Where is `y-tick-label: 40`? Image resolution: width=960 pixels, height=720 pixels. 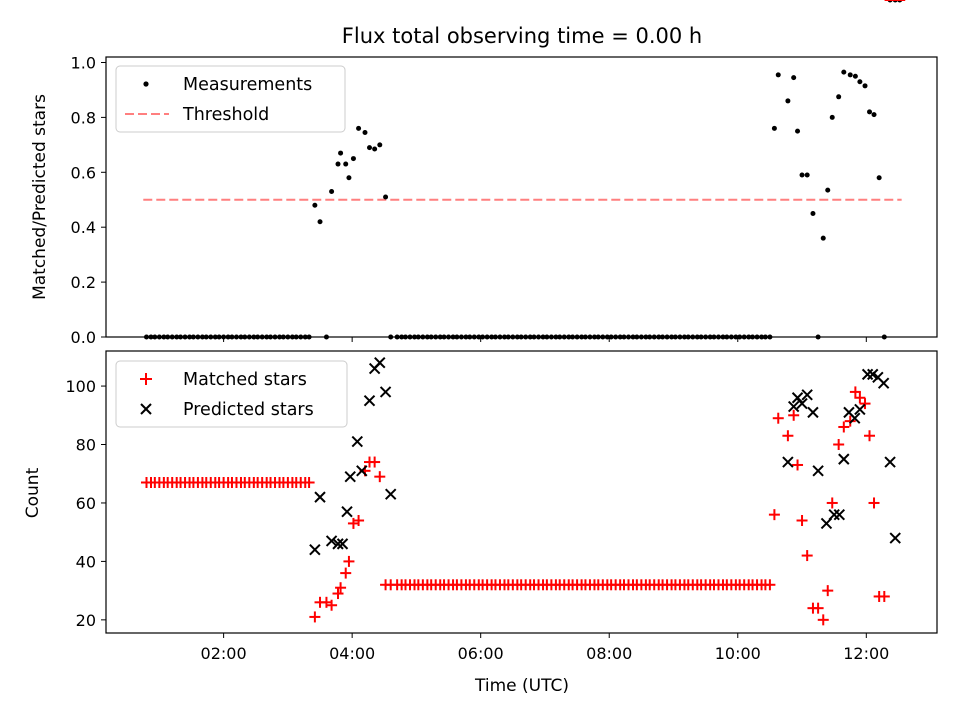 y-tick-label: 40 is located at coordinates (86, 561).